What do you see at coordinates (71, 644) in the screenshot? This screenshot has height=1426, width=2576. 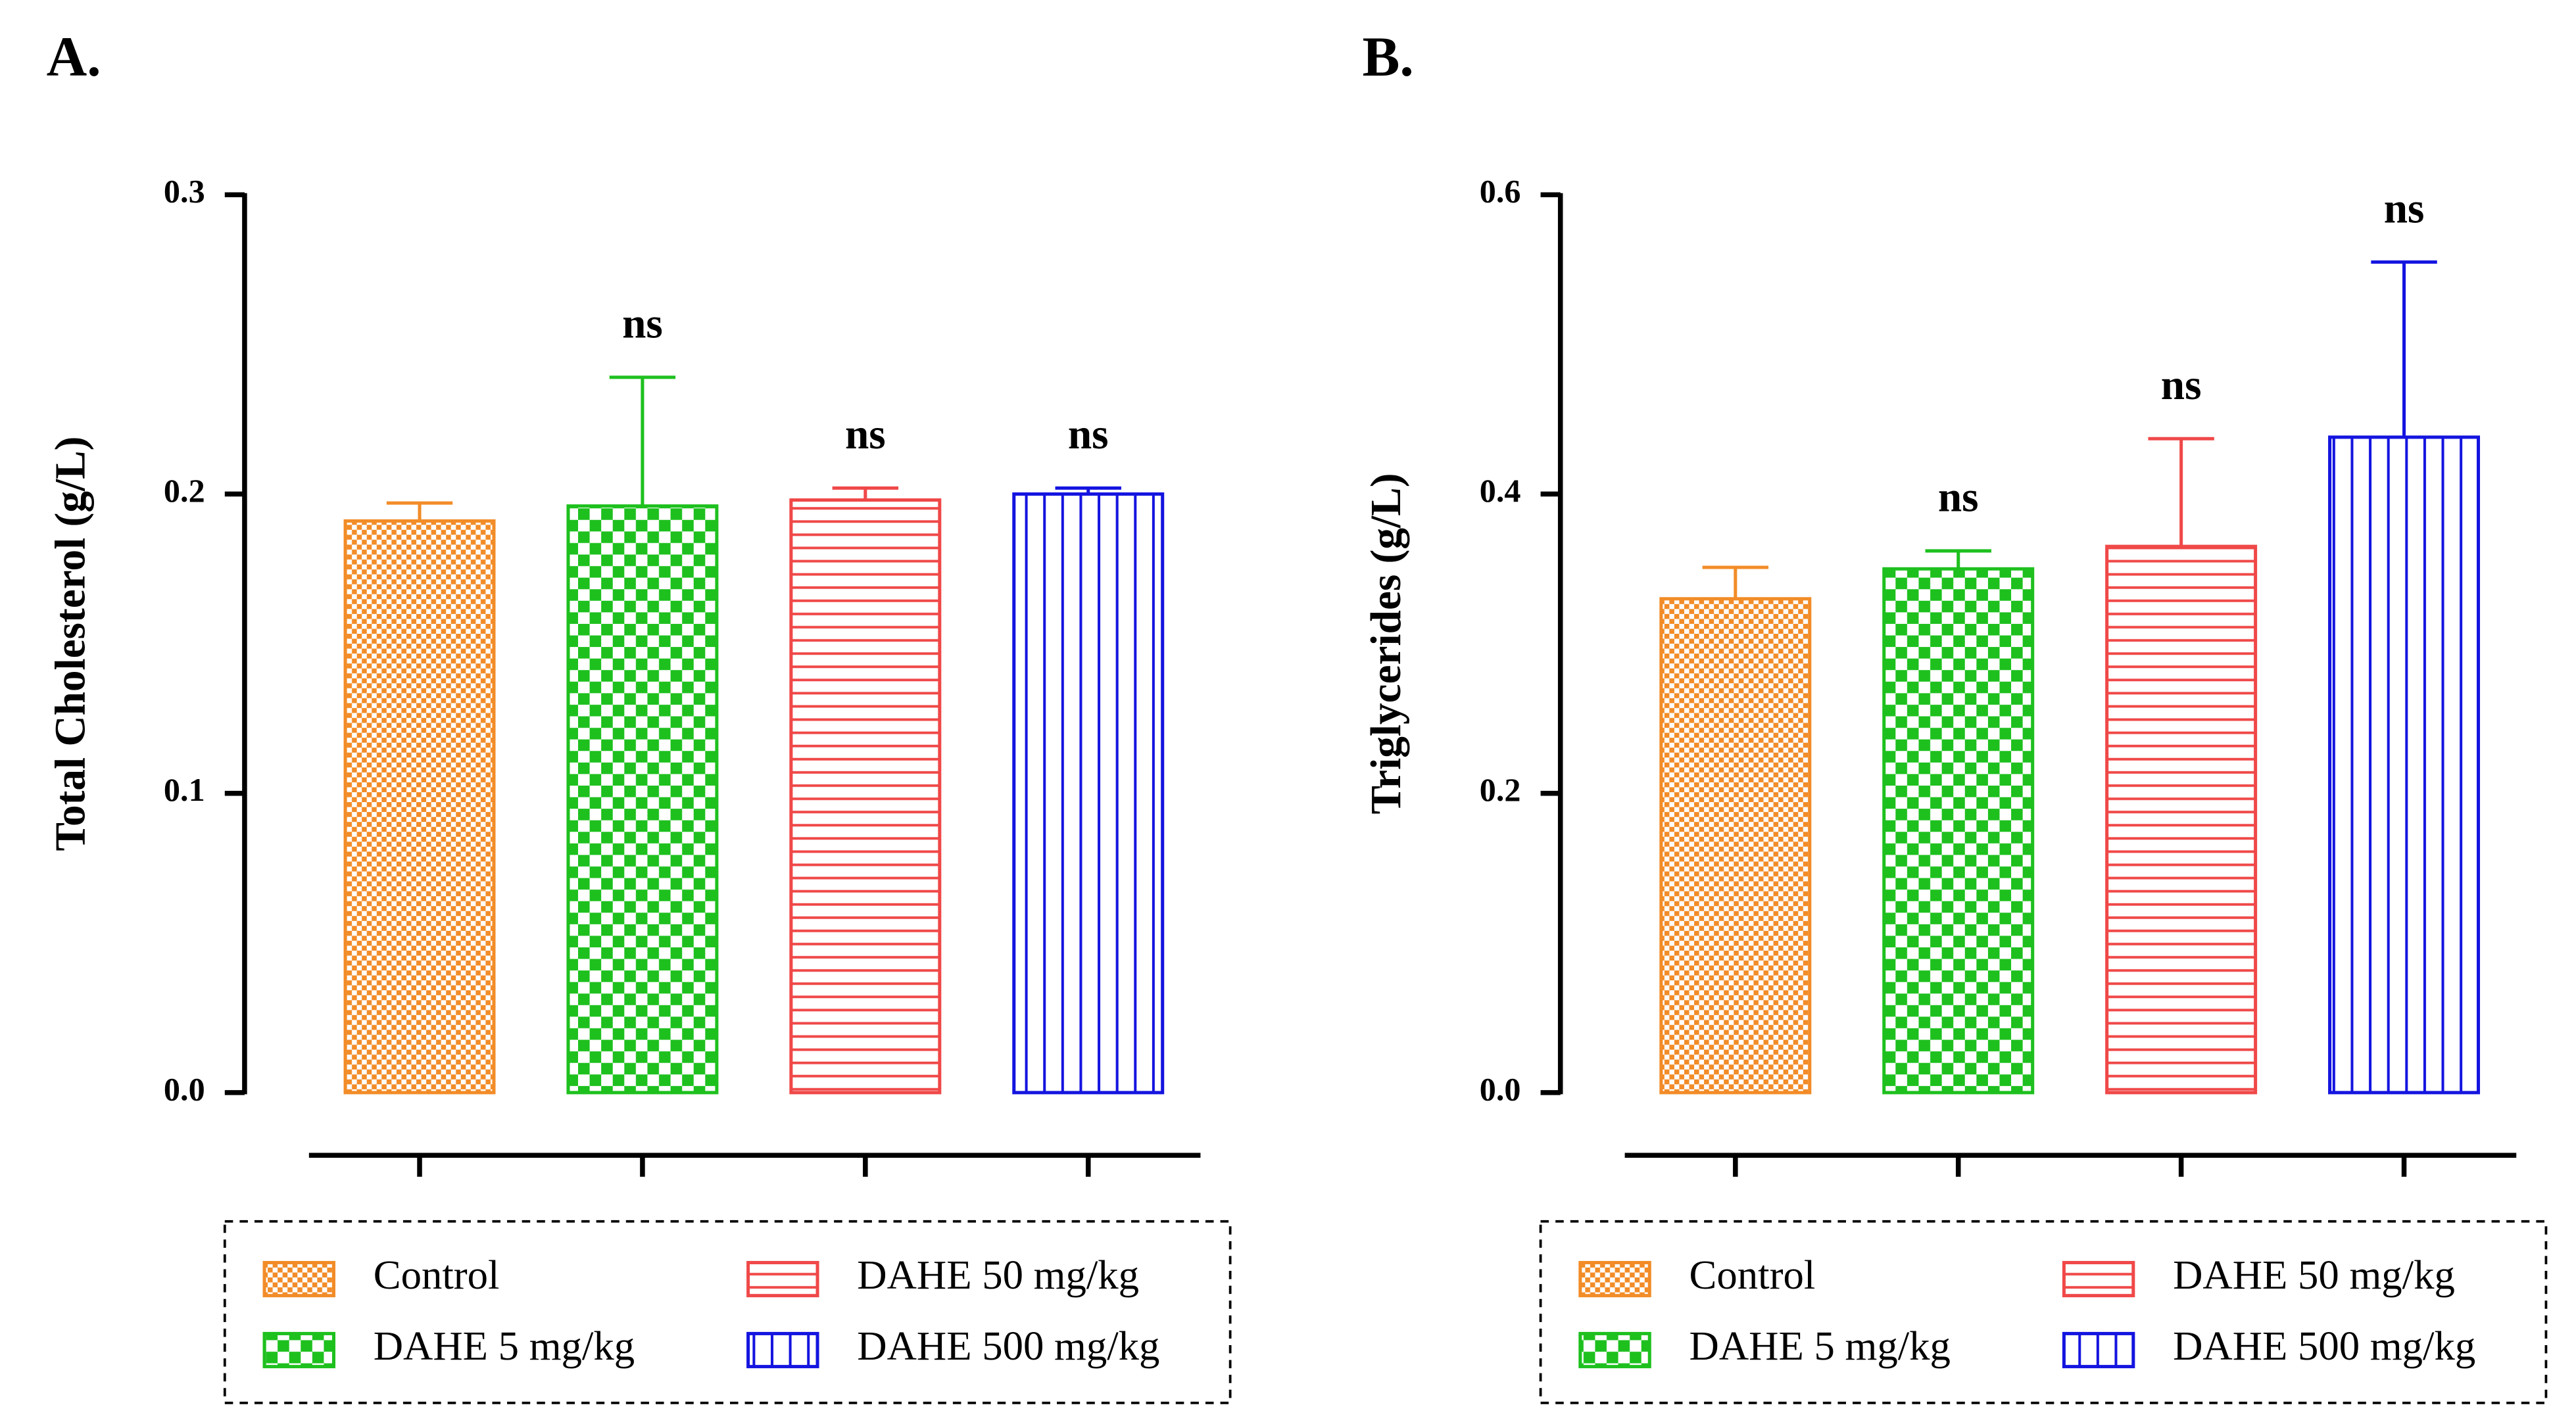 I see `y-axis-label: Total Cholesterol (g/L)` at bounding box center [71, 644].